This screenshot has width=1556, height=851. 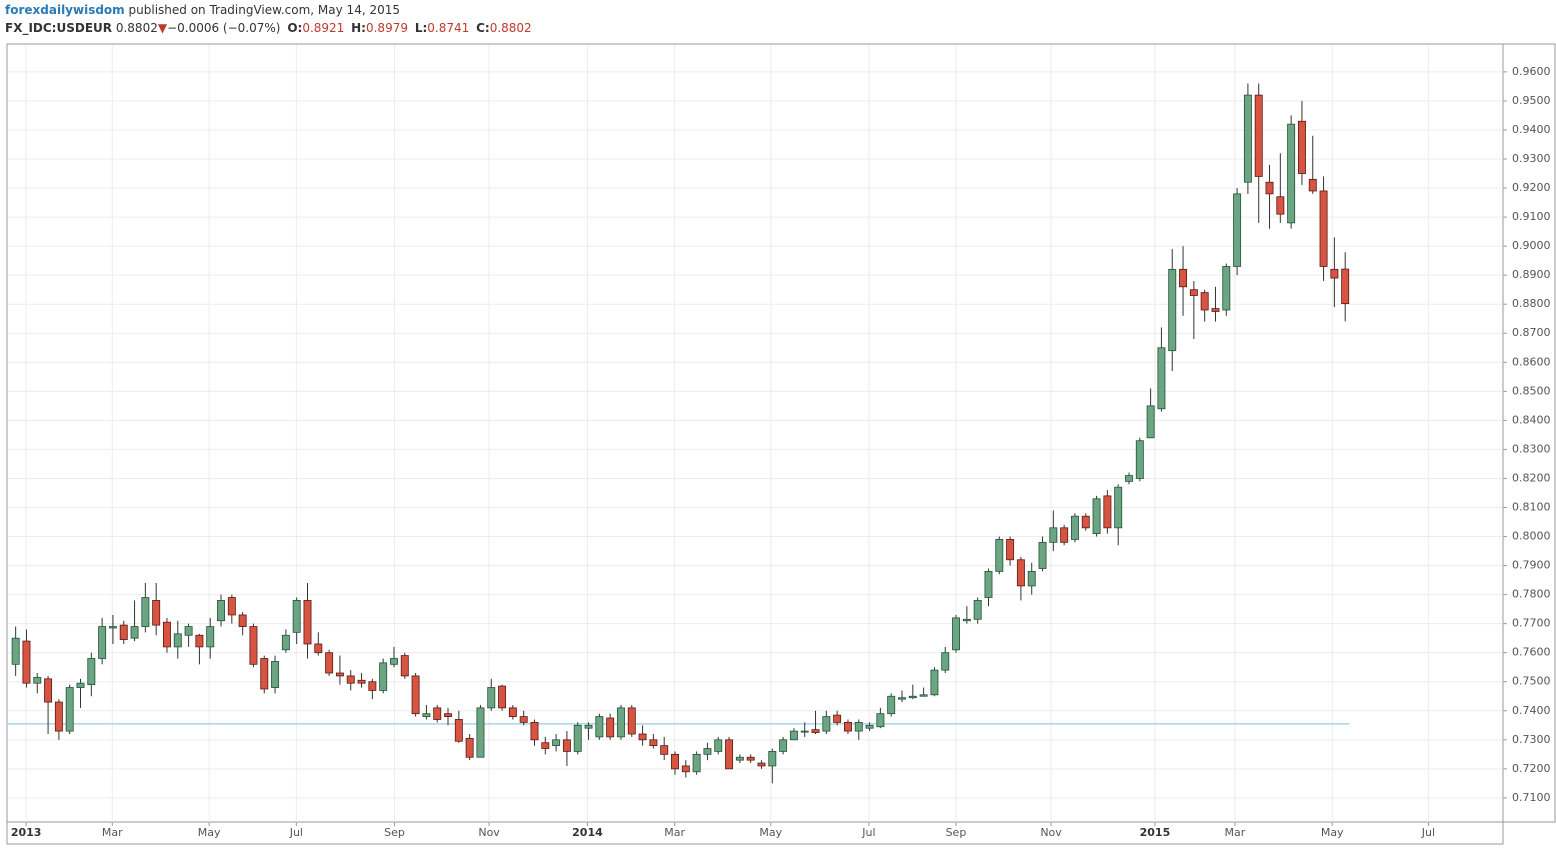 I want to click on y-tick-label: 0.8600, so click(x=1531, y=361).